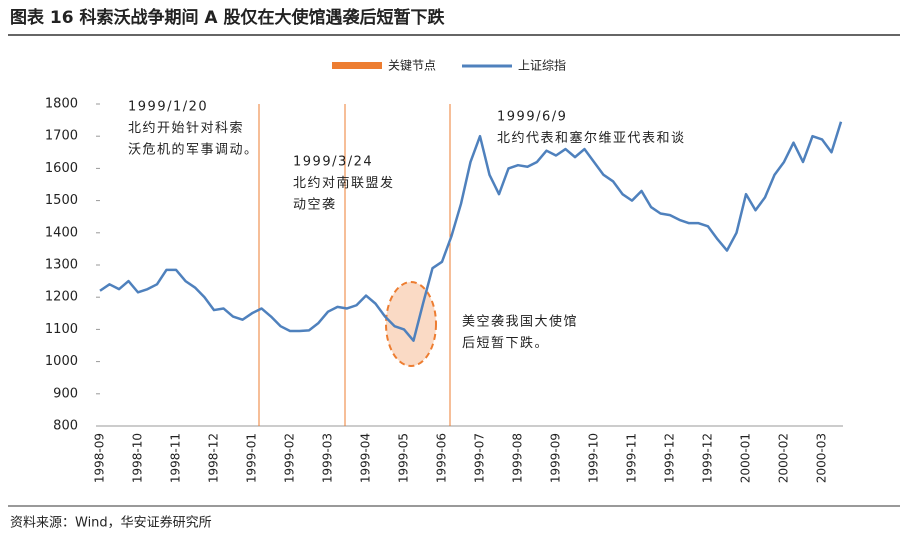 This screenshot has width=909, height=547. I want to click on x-tick-label: 2000-03, so click(822, 458).